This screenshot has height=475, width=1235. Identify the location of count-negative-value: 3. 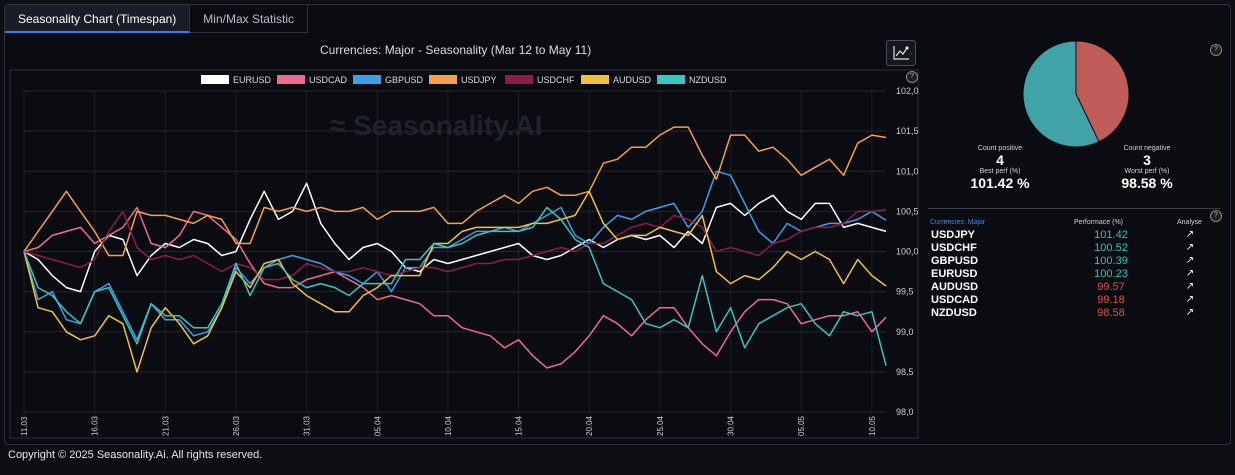
(1147, 160).